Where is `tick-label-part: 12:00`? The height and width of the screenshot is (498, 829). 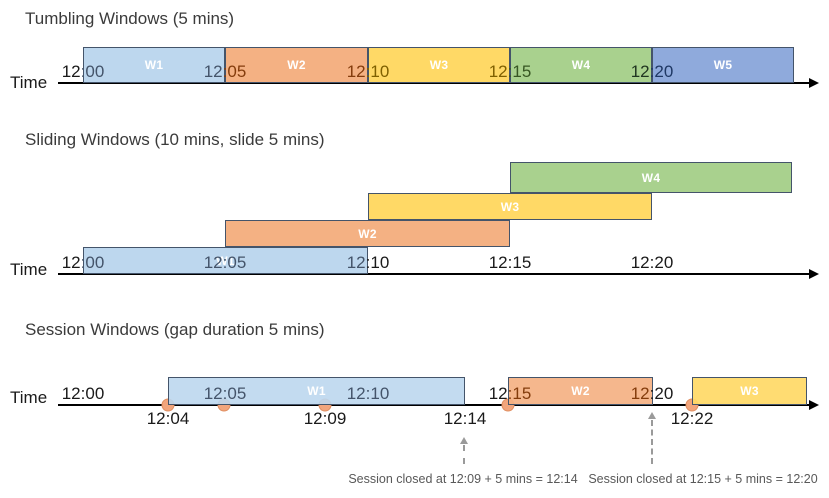
tick-label-part: 12:00 is located at coordinates (83, 393).